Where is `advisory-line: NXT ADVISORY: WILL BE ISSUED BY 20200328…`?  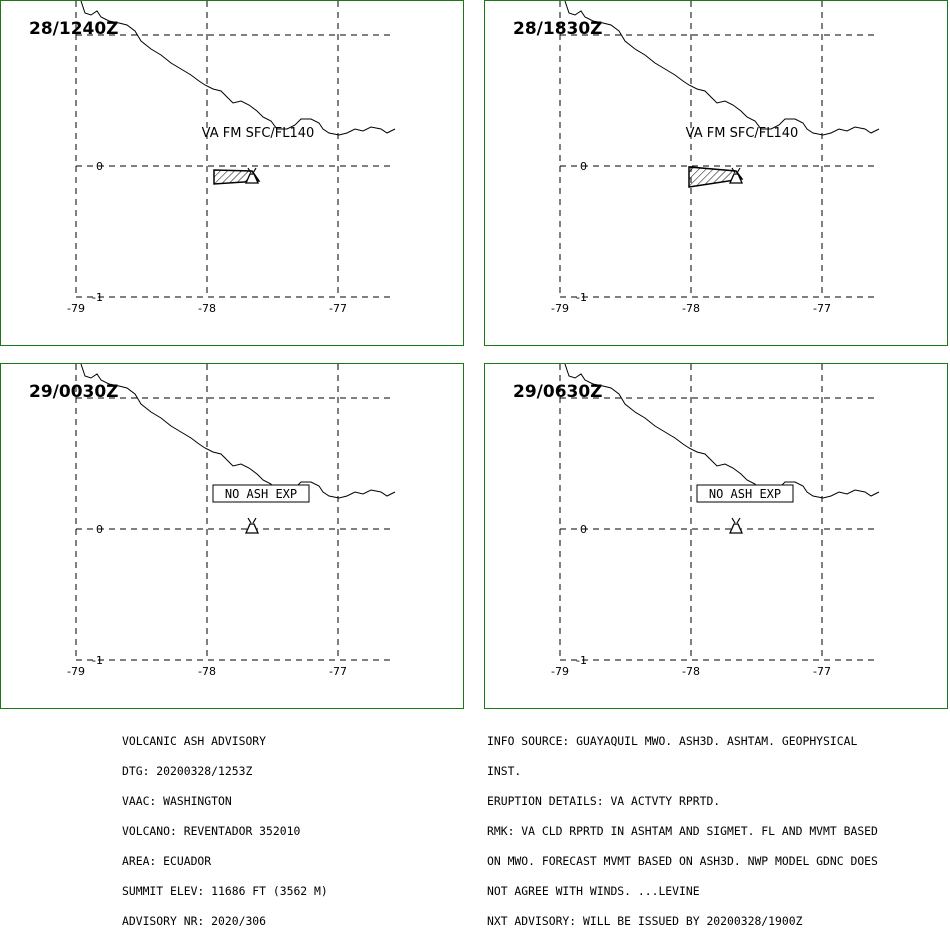
advisory-line: NXT ADVISORY: WILL BE ISSUED BY 20200328… is located at coordinates (645, 921).